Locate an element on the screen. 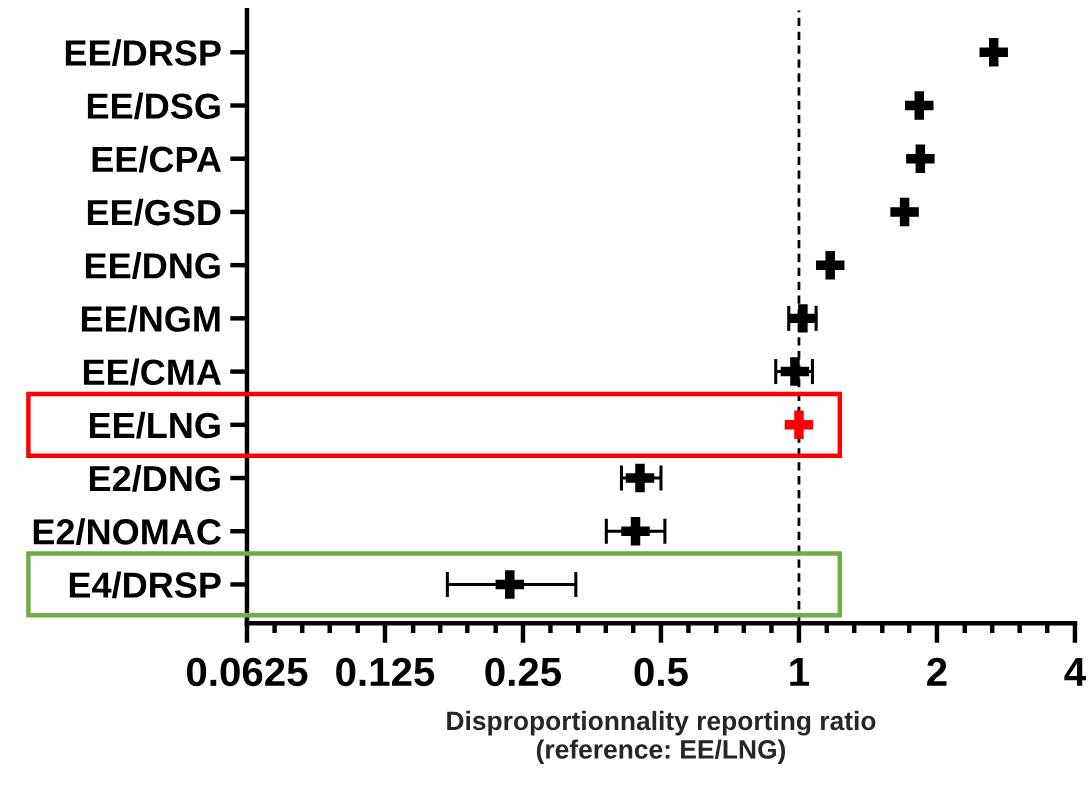 This screenshot has width=1088, height=789. y-tick-label: EE/GSD is located at coordinates (154, 212).